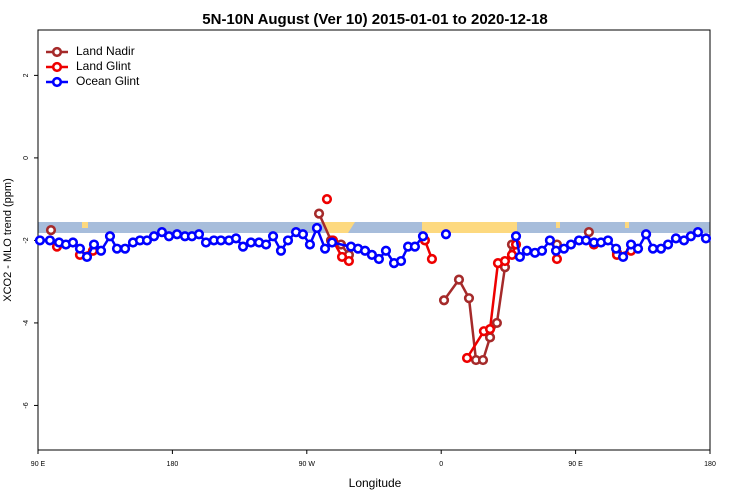 This screenshot has height=500, width=750. I want to click on x-tick-label: 90 W, so click(307, 464).